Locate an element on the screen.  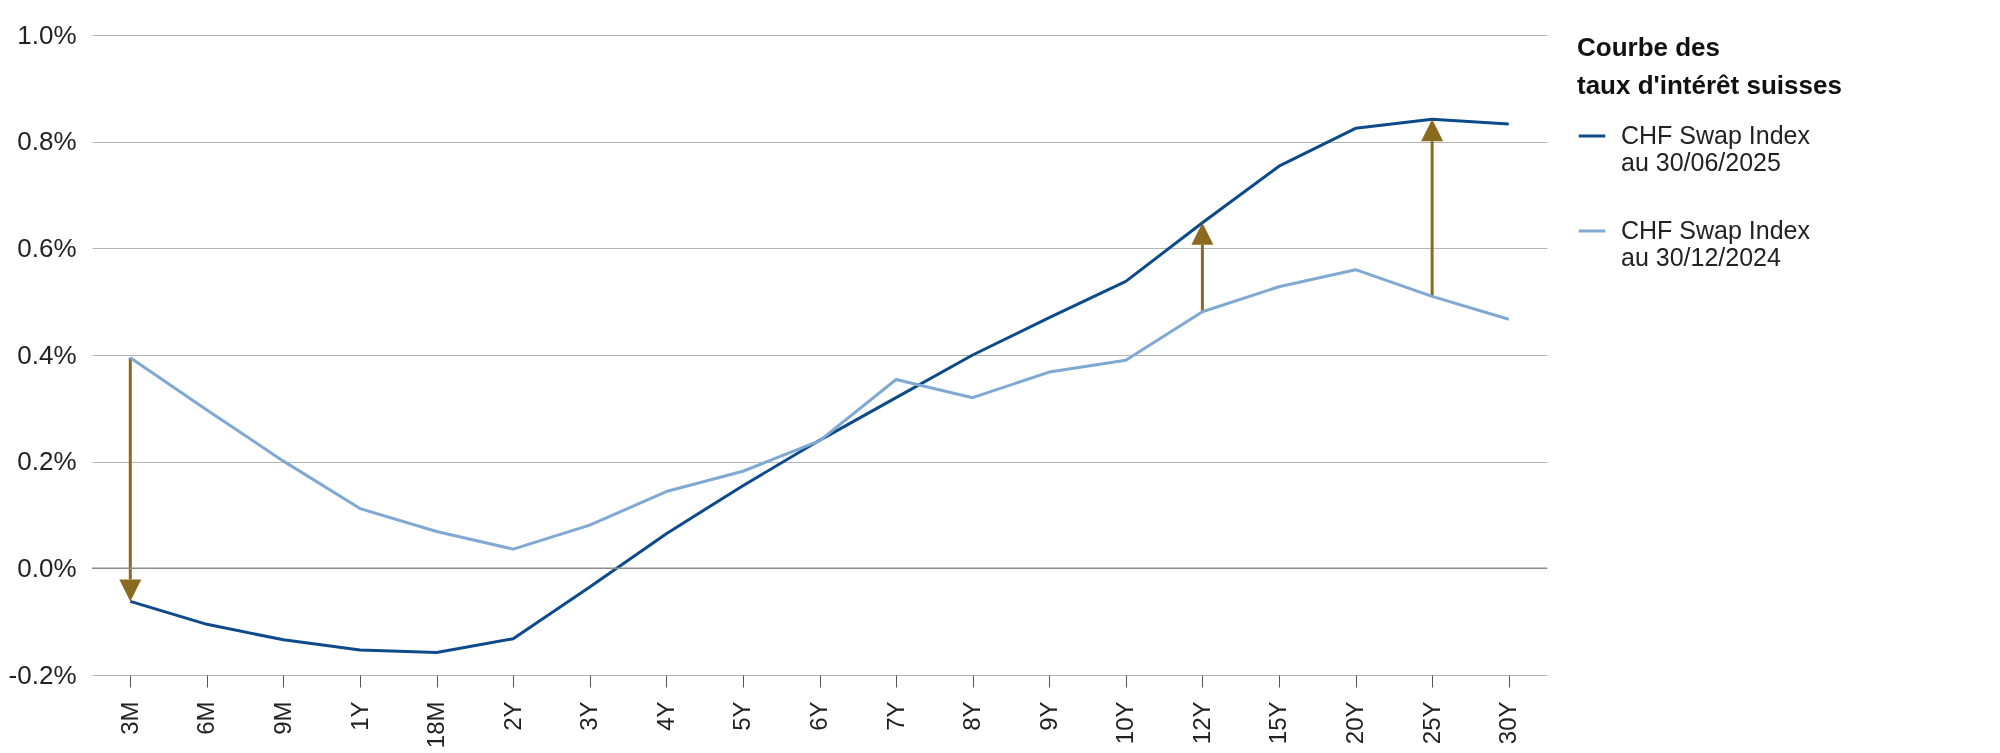
x-tick-label: 7Y is located at coordinates (895, 716).